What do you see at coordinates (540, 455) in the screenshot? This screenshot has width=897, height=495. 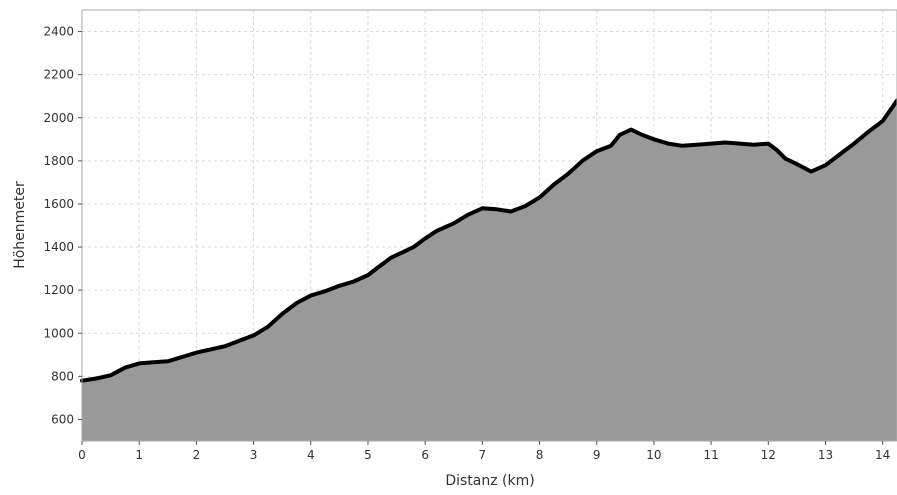 I see `x-tick-label: 8` at bounding box center [540, 455].